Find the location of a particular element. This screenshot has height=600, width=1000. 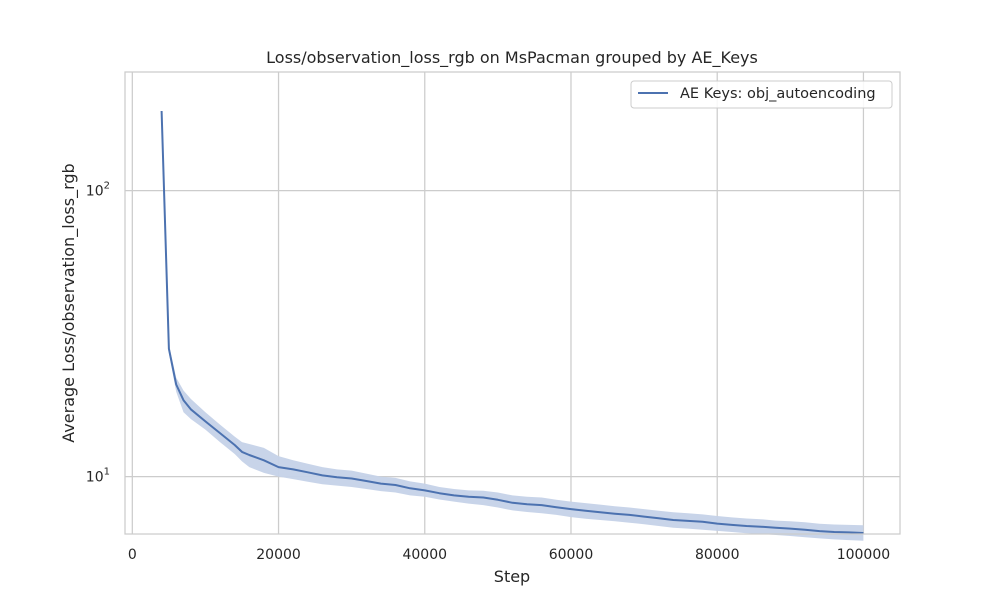

y-tick-labels: 10¹ 10² is located at coordinates (98, 333).